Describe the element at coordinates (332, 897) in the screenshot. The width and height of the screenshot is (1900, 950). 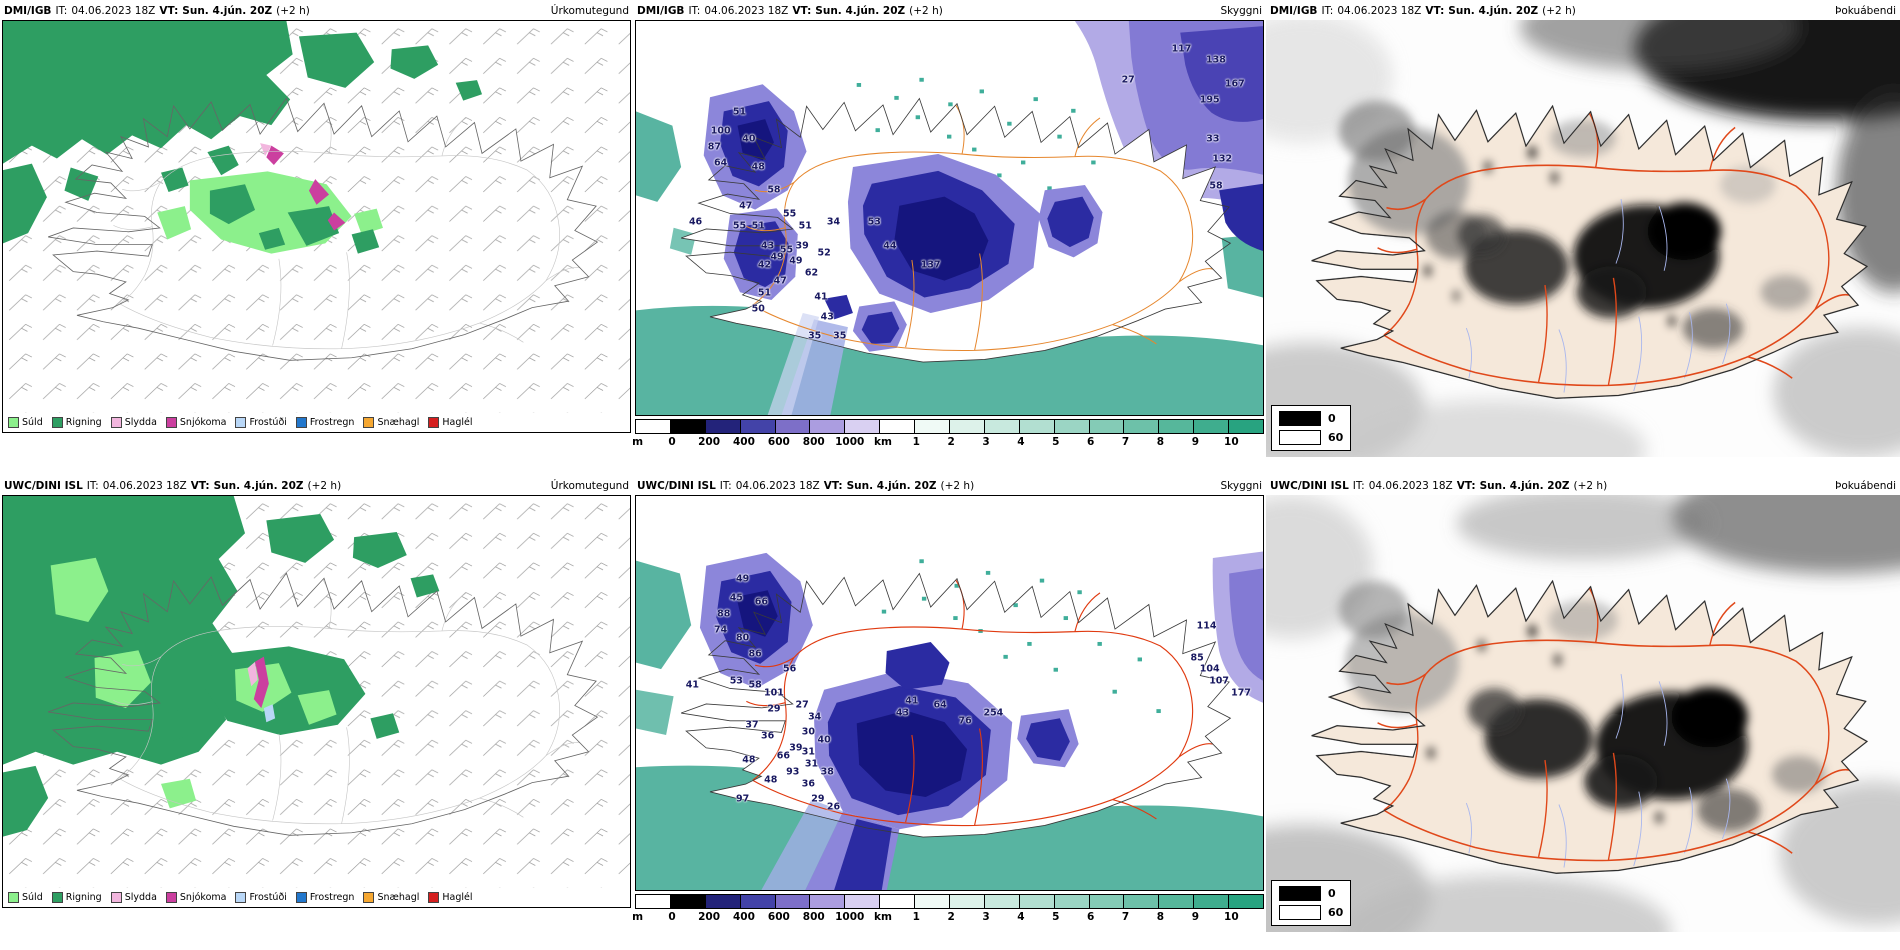
I see `legend-label: Frostregn` at that location.